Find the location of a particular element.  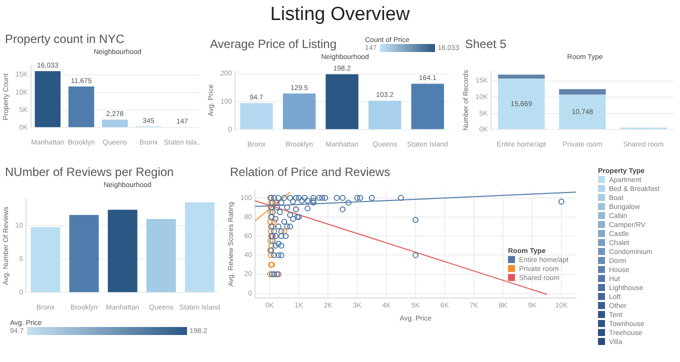

chart-title: Average Price of Listing is located at coordinates (273, 44).